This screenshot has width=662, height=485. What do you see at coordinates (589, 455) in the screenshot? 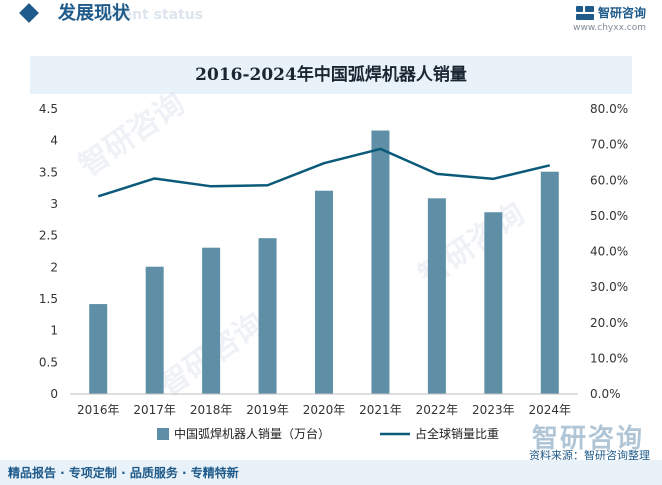
I see `source-note: 资料来源：智研咨询整理` at bounding box center [589, 455].